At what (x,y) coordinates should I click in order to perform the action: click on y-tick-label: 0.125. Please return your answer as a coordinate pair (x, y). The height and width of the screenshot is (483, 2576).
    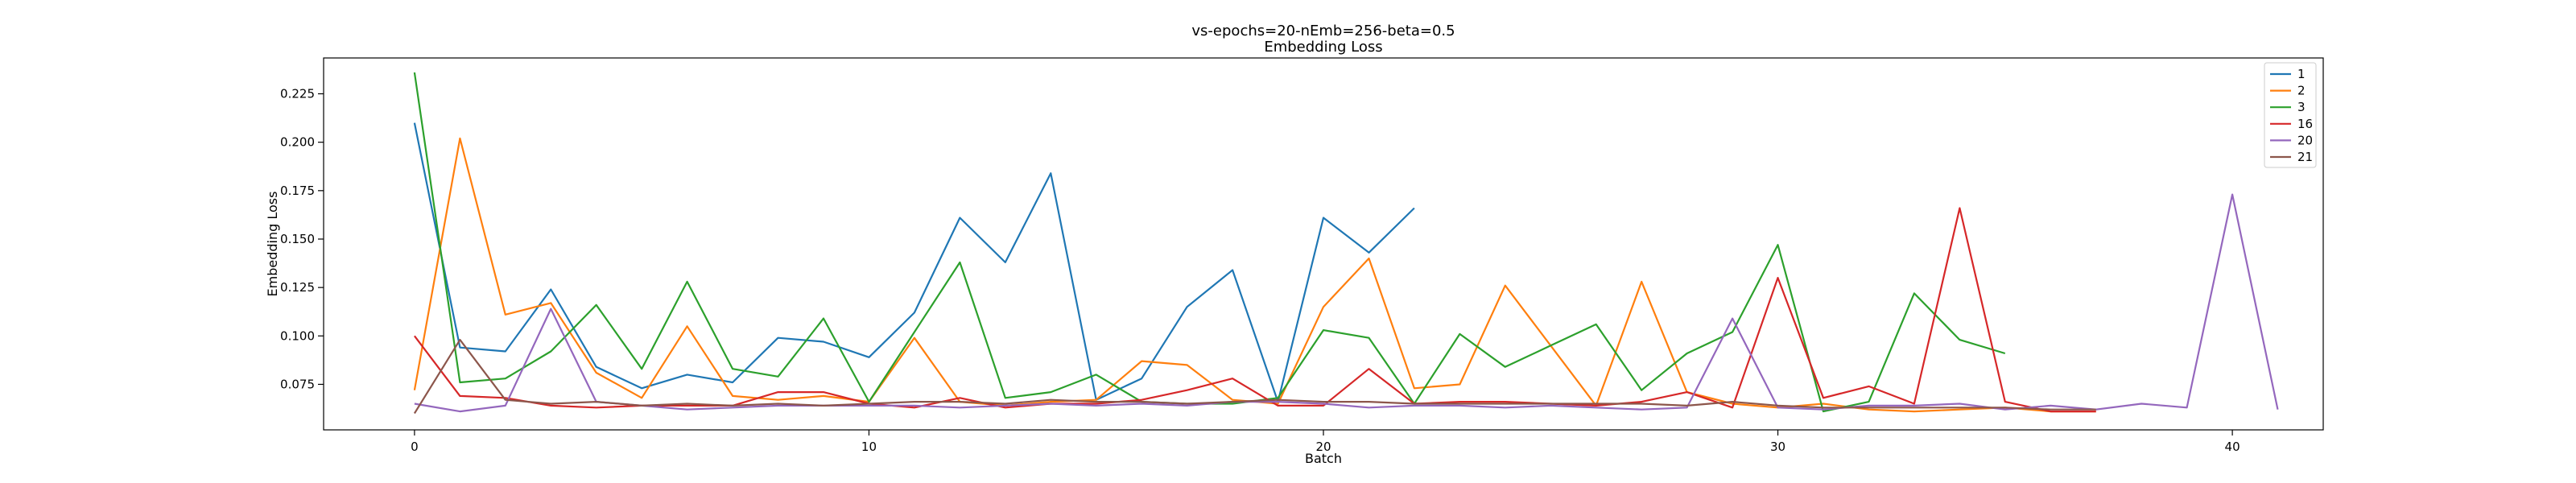
    Looking at the image, I should click on (297, 287).